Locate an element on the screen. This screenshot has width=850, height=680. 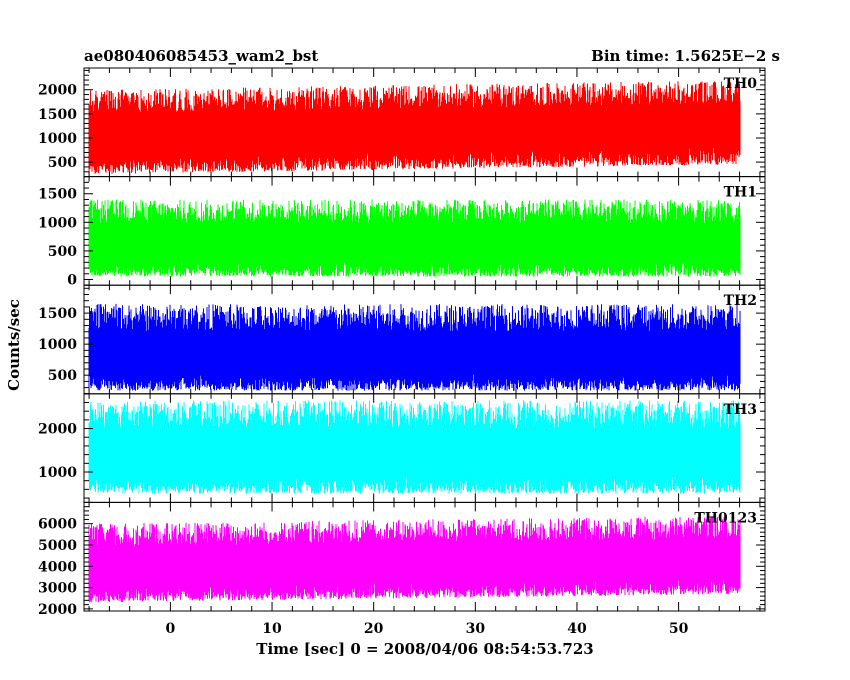
trace-th3 is located at coordinates (414, 447).